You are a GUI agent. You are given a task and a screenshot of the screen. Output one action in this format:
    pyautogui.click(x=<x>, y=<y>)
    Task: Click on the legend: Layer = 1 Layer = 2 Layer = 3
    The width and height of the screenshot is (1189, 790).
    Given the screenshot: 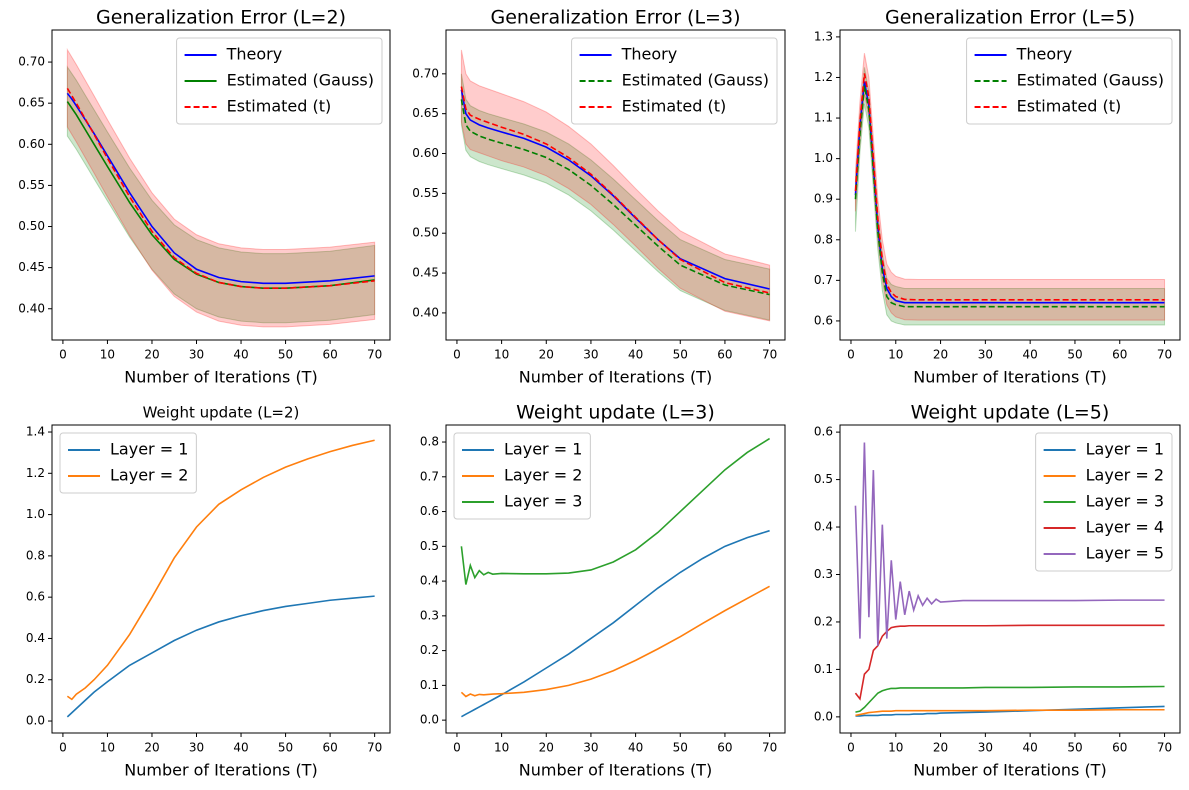 What is the action you would take?
    pyautogui.click(x=522, y=476)
    